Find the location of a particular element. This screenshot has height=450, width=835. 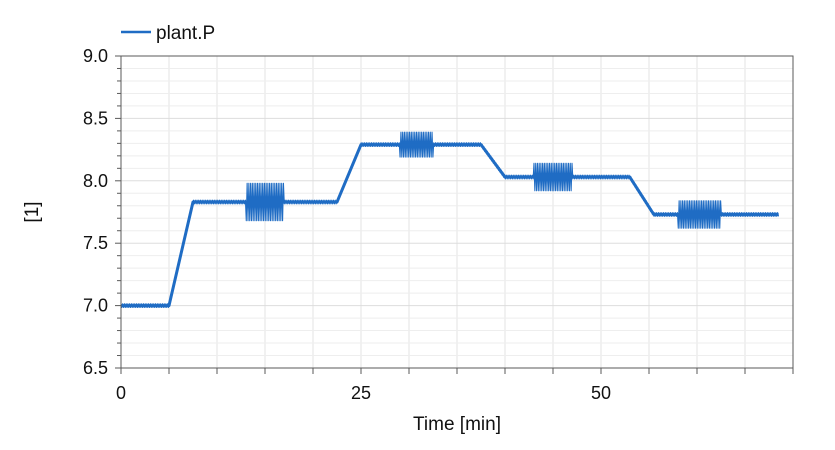

y-axis-title: [1] is located at coordinates (32, 211).